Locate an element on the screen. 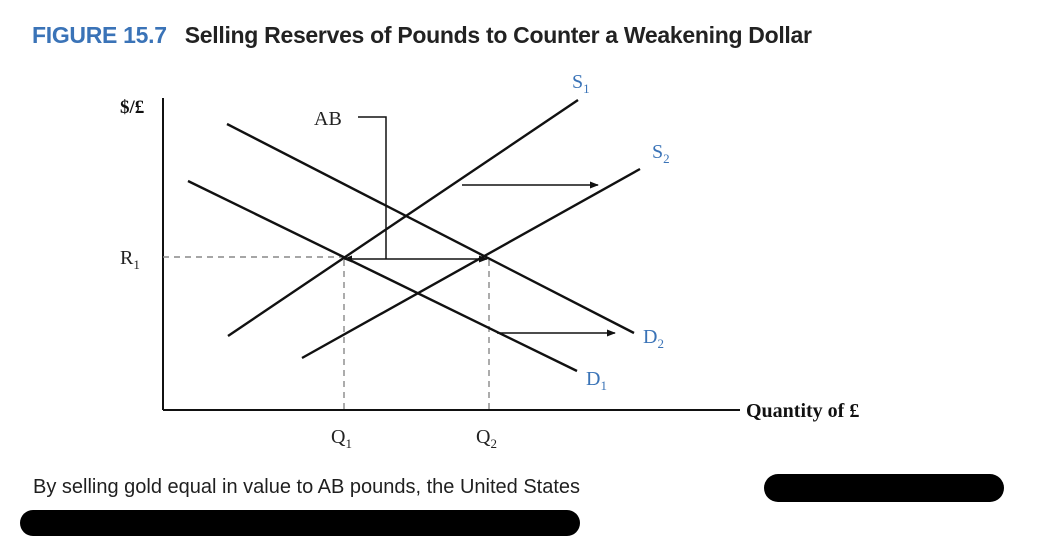 This screenshot has height=540, width=1038. x-axis-label: Quantity of £ is located at coordinates (802, 411).